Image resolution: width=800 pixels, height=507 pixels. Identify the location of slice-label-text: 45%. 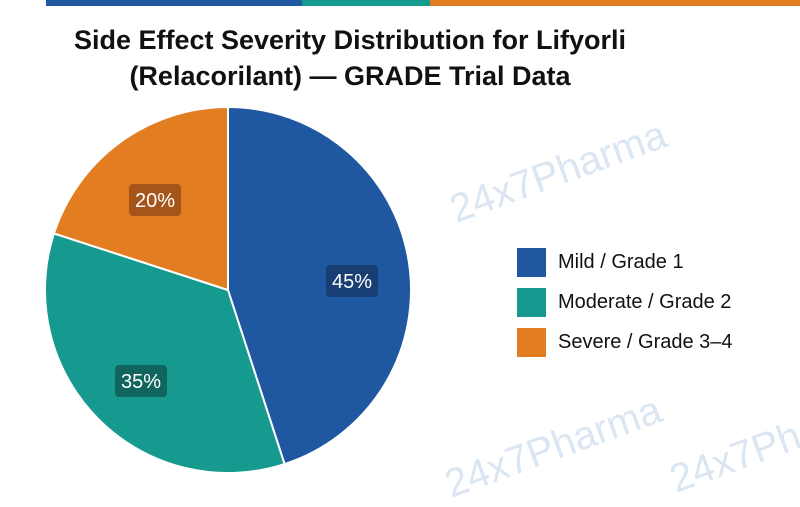
(352, 282).